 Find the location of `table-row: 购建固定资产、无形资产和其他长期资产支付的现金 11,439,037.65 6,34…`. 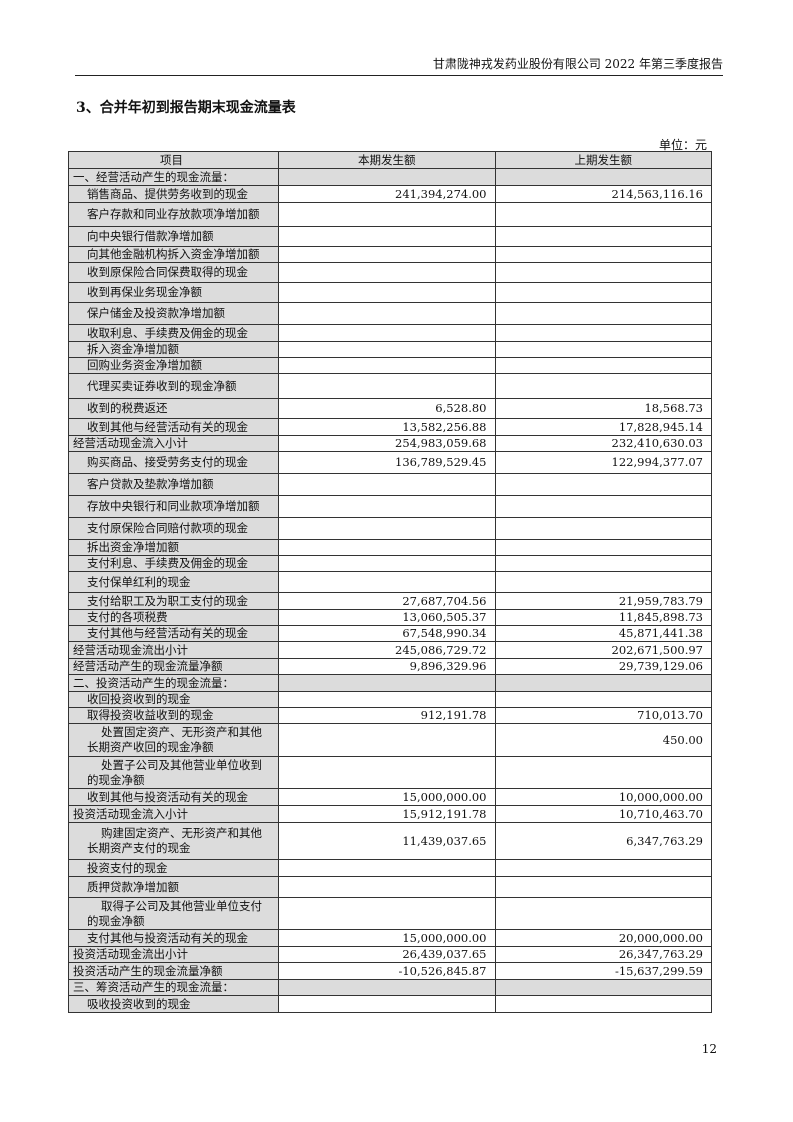

table-row: 购建固定资产、无形资产和其他长期资产支付的现金 11,439,037.65 6,34… is located at coordinates (390, 841).